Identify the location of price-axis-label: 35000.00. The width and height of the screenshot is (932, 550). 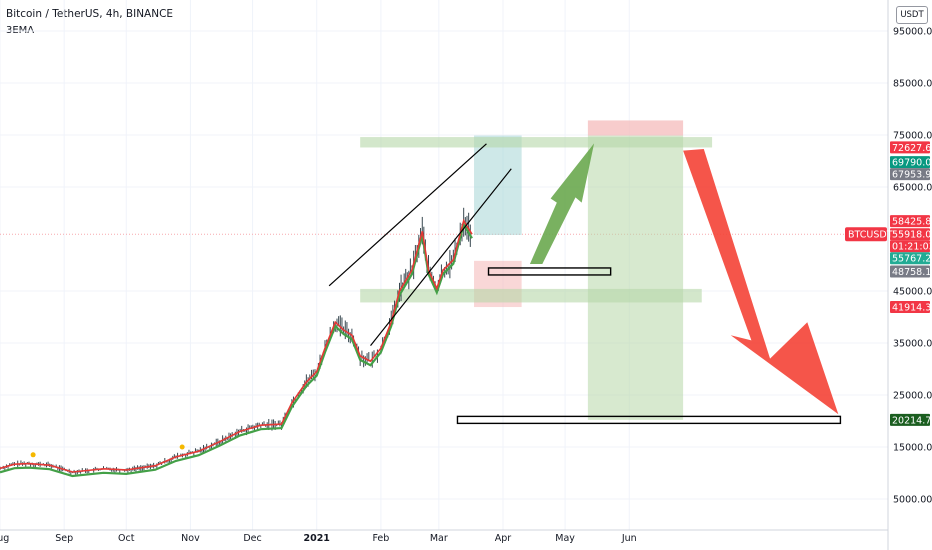
(912, 344).